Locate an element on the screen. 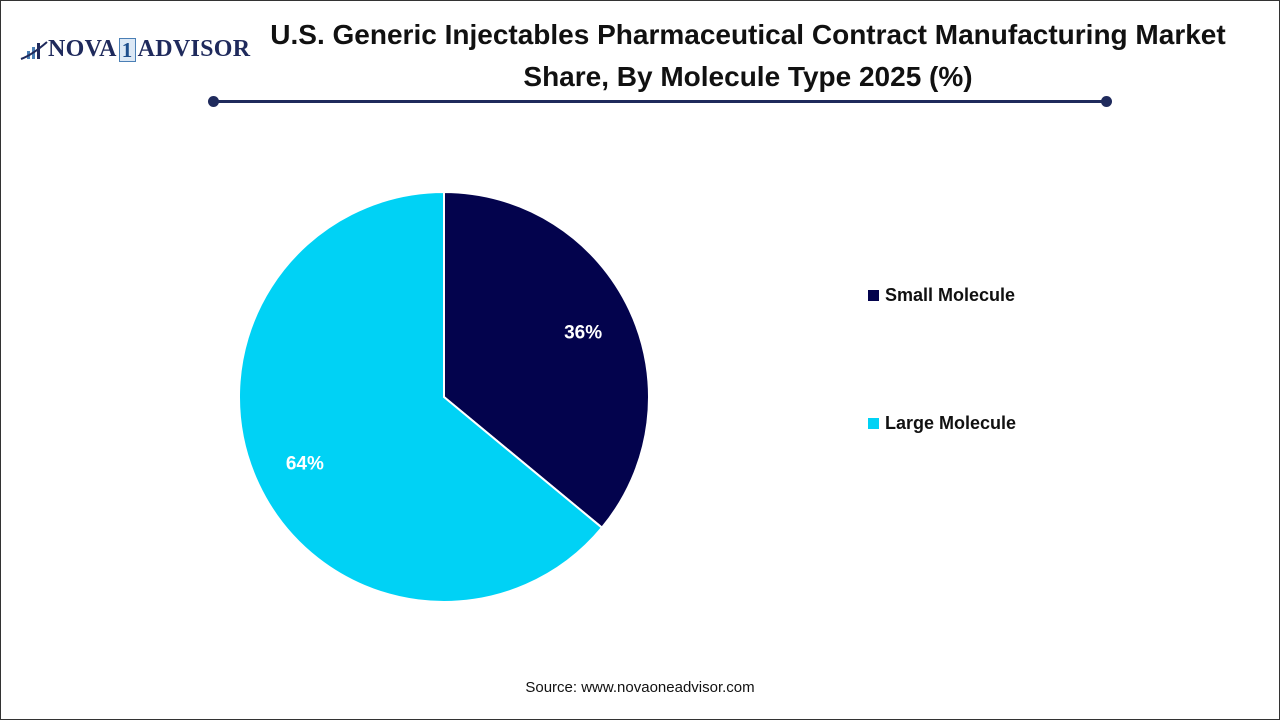  legend-swatch-large-molecule is located at coordinates (873, 423).